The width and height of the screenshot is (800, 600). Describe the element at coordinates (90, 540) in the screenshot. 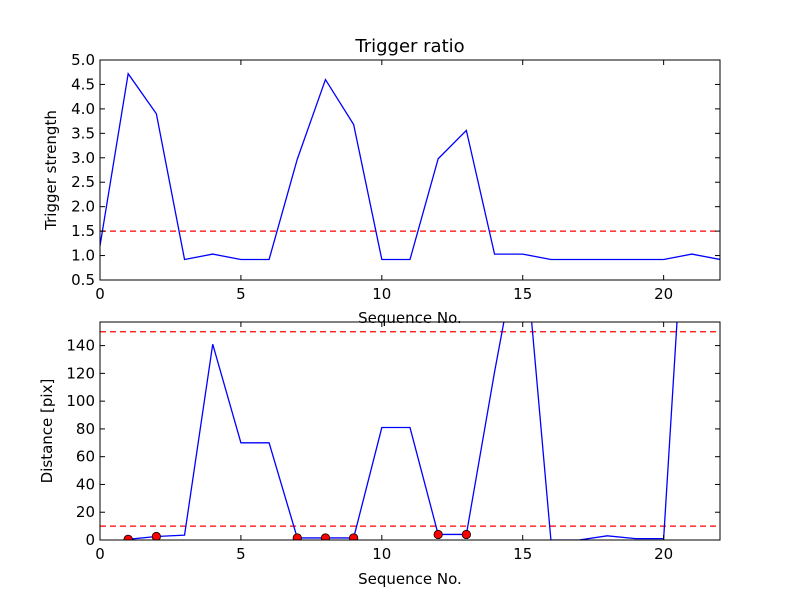

I see `y-tick-label: 0` at that location.